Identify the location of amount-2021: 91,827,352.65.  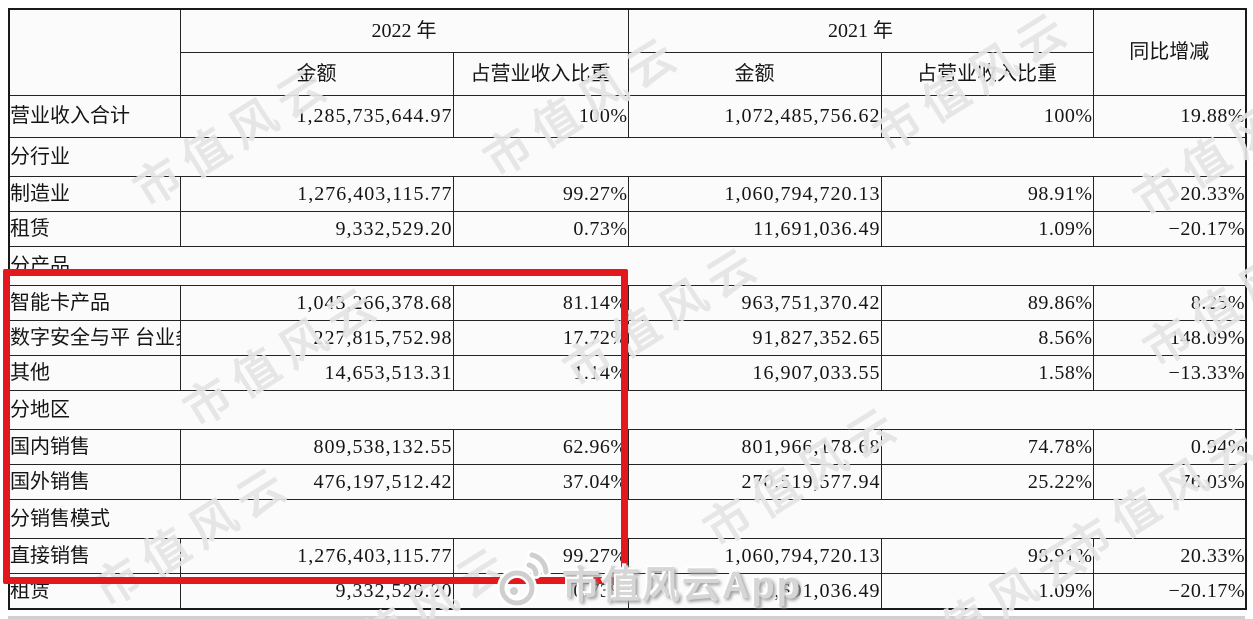
(754, 338).